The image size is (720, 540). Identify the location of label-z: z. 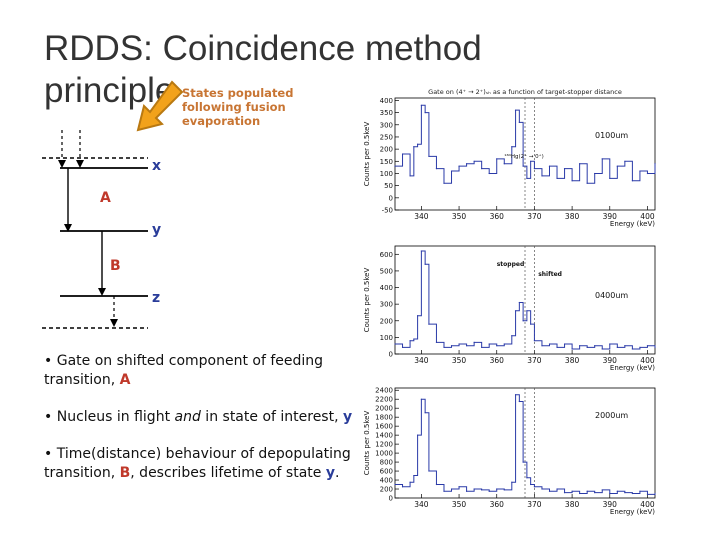
(156, 298).